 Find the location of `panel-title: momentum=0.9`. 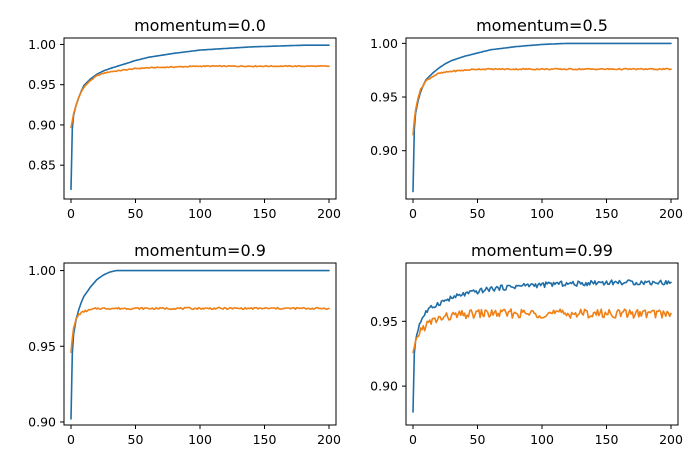

panel-title: momentum=0.9 is located at coordinates (200, 250).